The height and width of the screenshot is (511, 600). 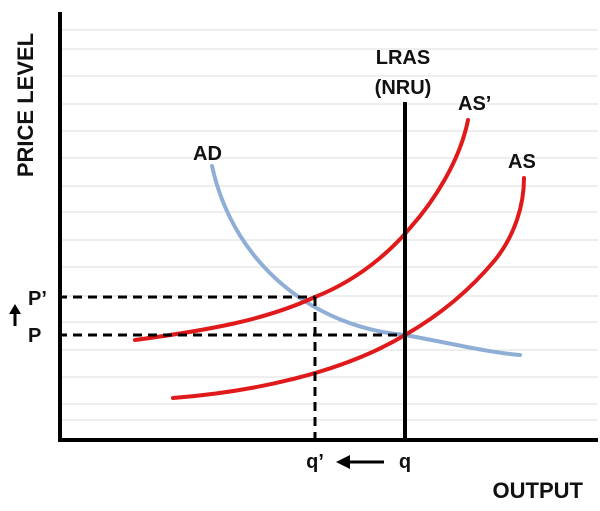 What do you see at coordinates (360, 462) in the screenshot?
I see `arrow-left-icon` at bounding box center [360, 462].